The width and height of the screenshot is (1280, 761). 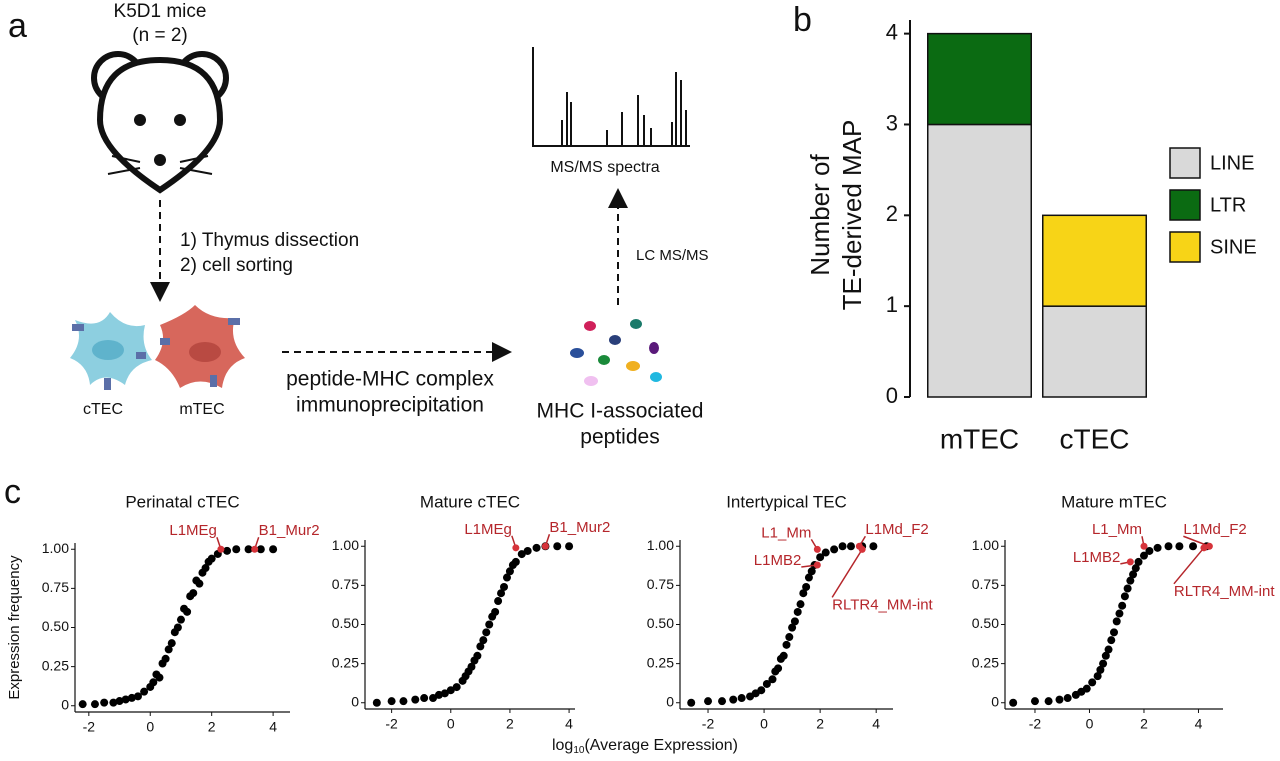 I want to click on ip-label: peptide-MHC complex, so click(x=390, y=379).